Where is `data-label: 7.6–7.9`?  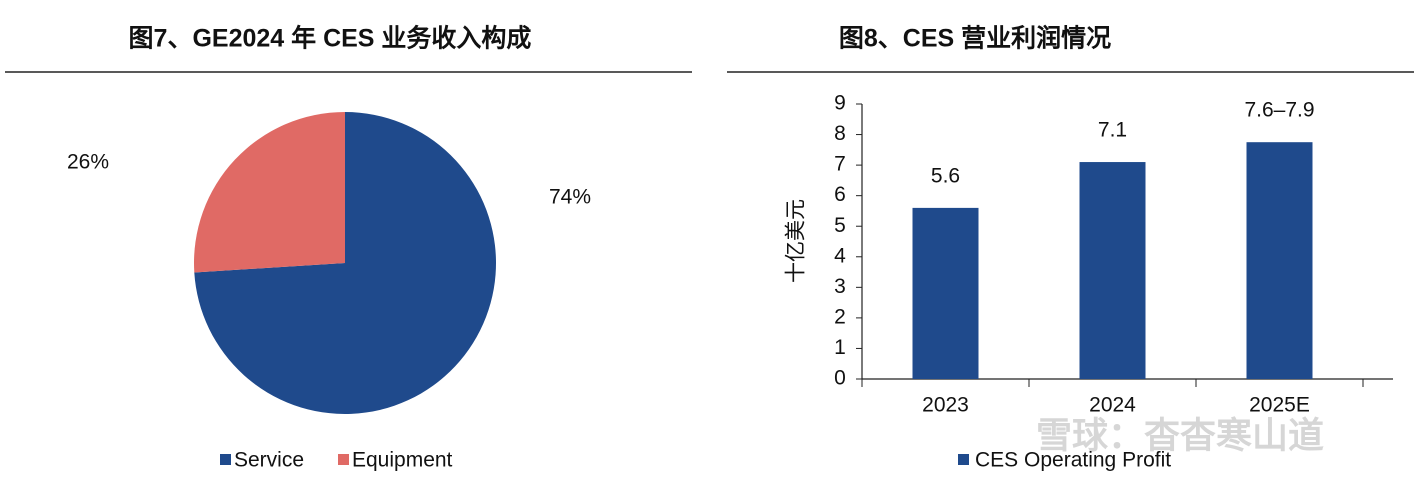
data-label: 7.6–7.9 is located at coordinates (1279, 110).